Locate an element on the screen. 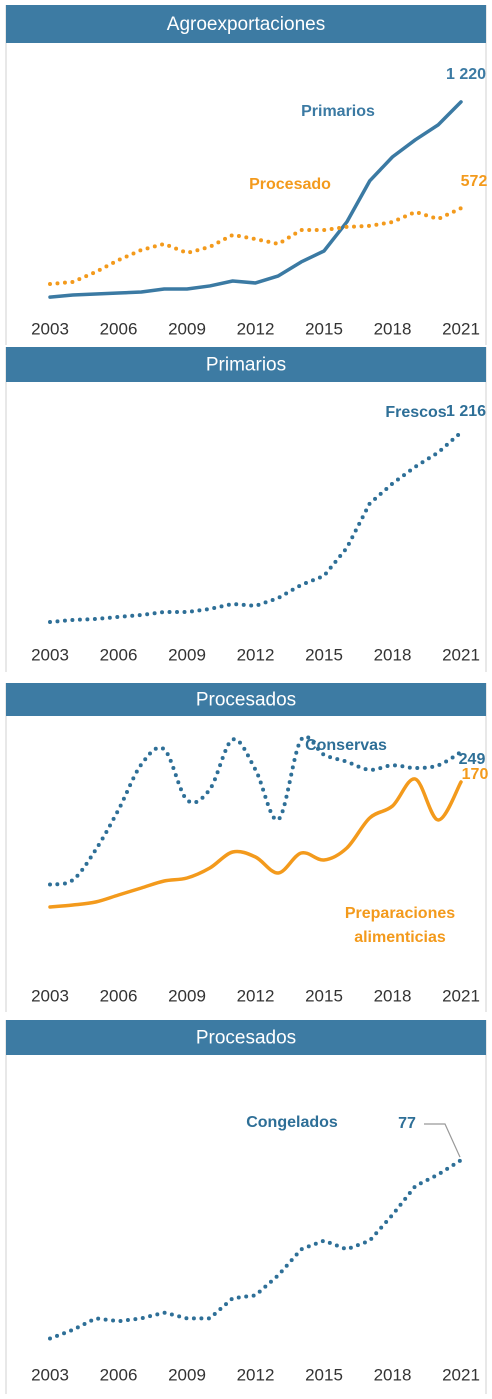 This screenshot has height=1399, width=492. value-label: 77 is located at coordinates (407, 1123).